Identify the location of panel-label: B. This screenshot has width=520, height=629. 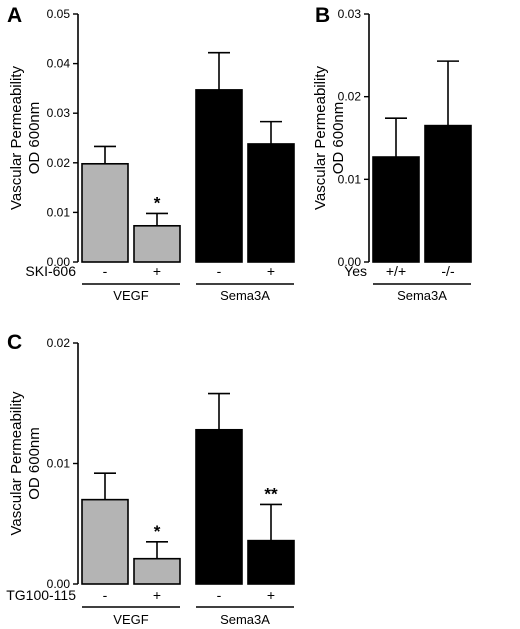
(322, 15).